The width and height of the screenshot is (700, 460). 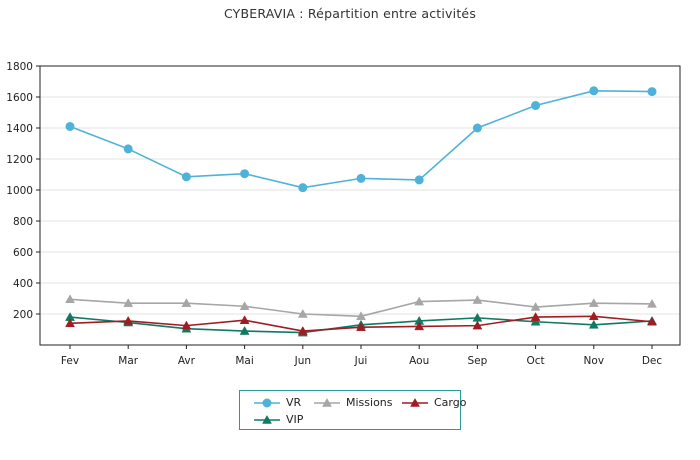 I want to click on x-tick-label: Jun, so click(x=302, y=361).